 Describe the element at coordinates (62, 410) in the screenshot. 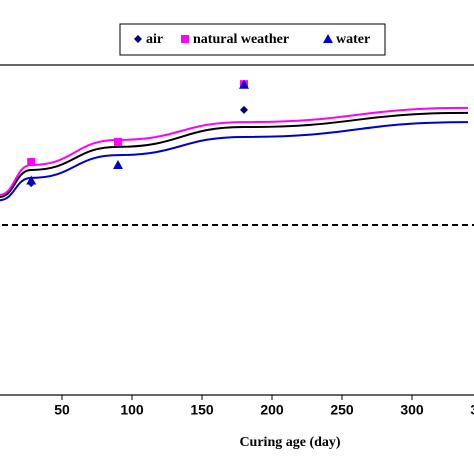

I see `x-tick-label: 50` at that location.